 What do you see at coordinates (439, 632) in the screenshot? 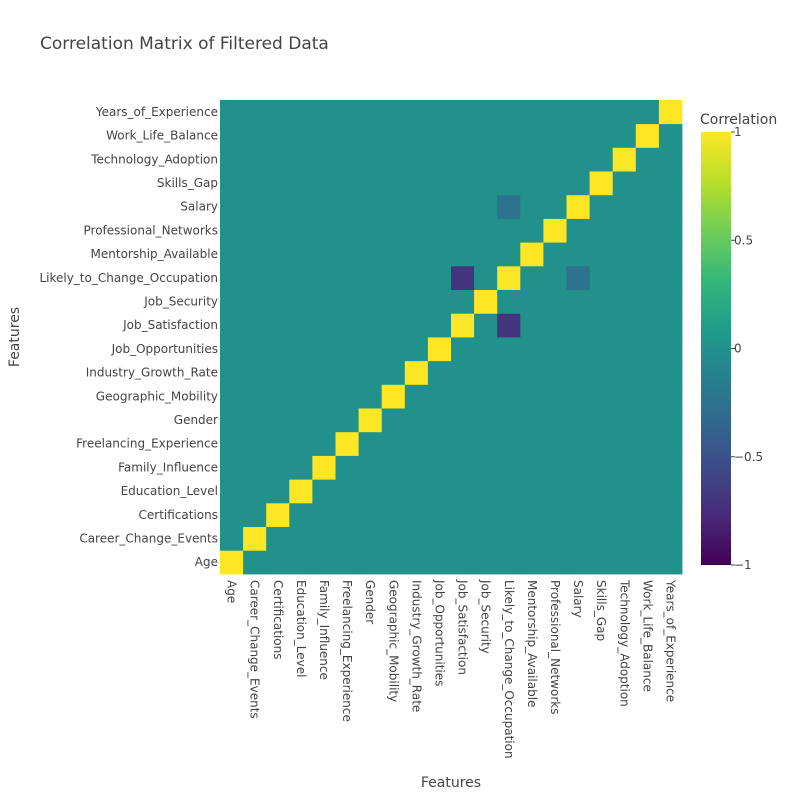
I see `x-tick-label: Job_Opportunities` at bounding box center [439, 632].